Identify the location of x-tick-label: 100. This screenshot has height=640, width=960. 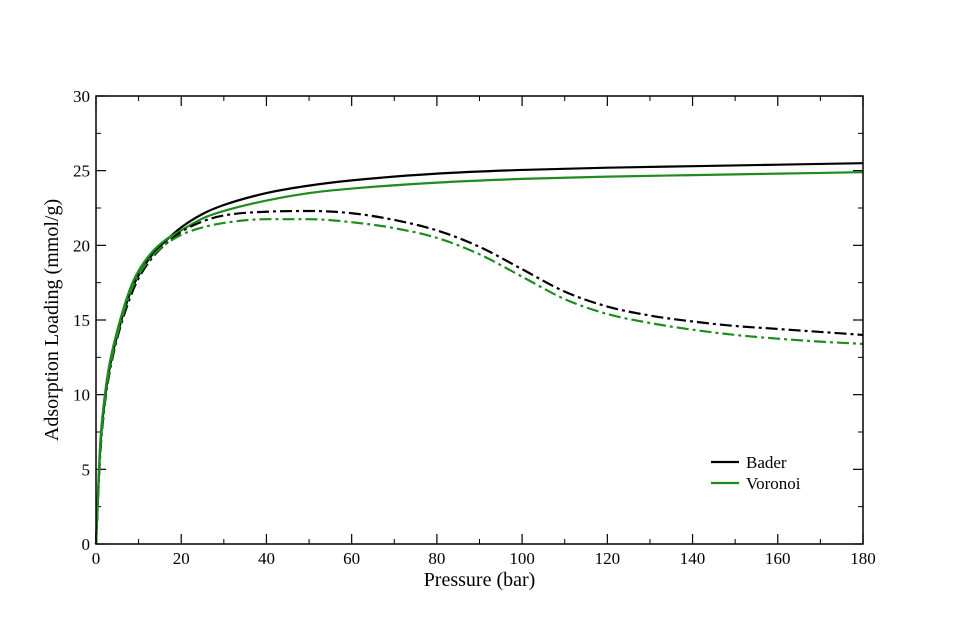
(522, 558).